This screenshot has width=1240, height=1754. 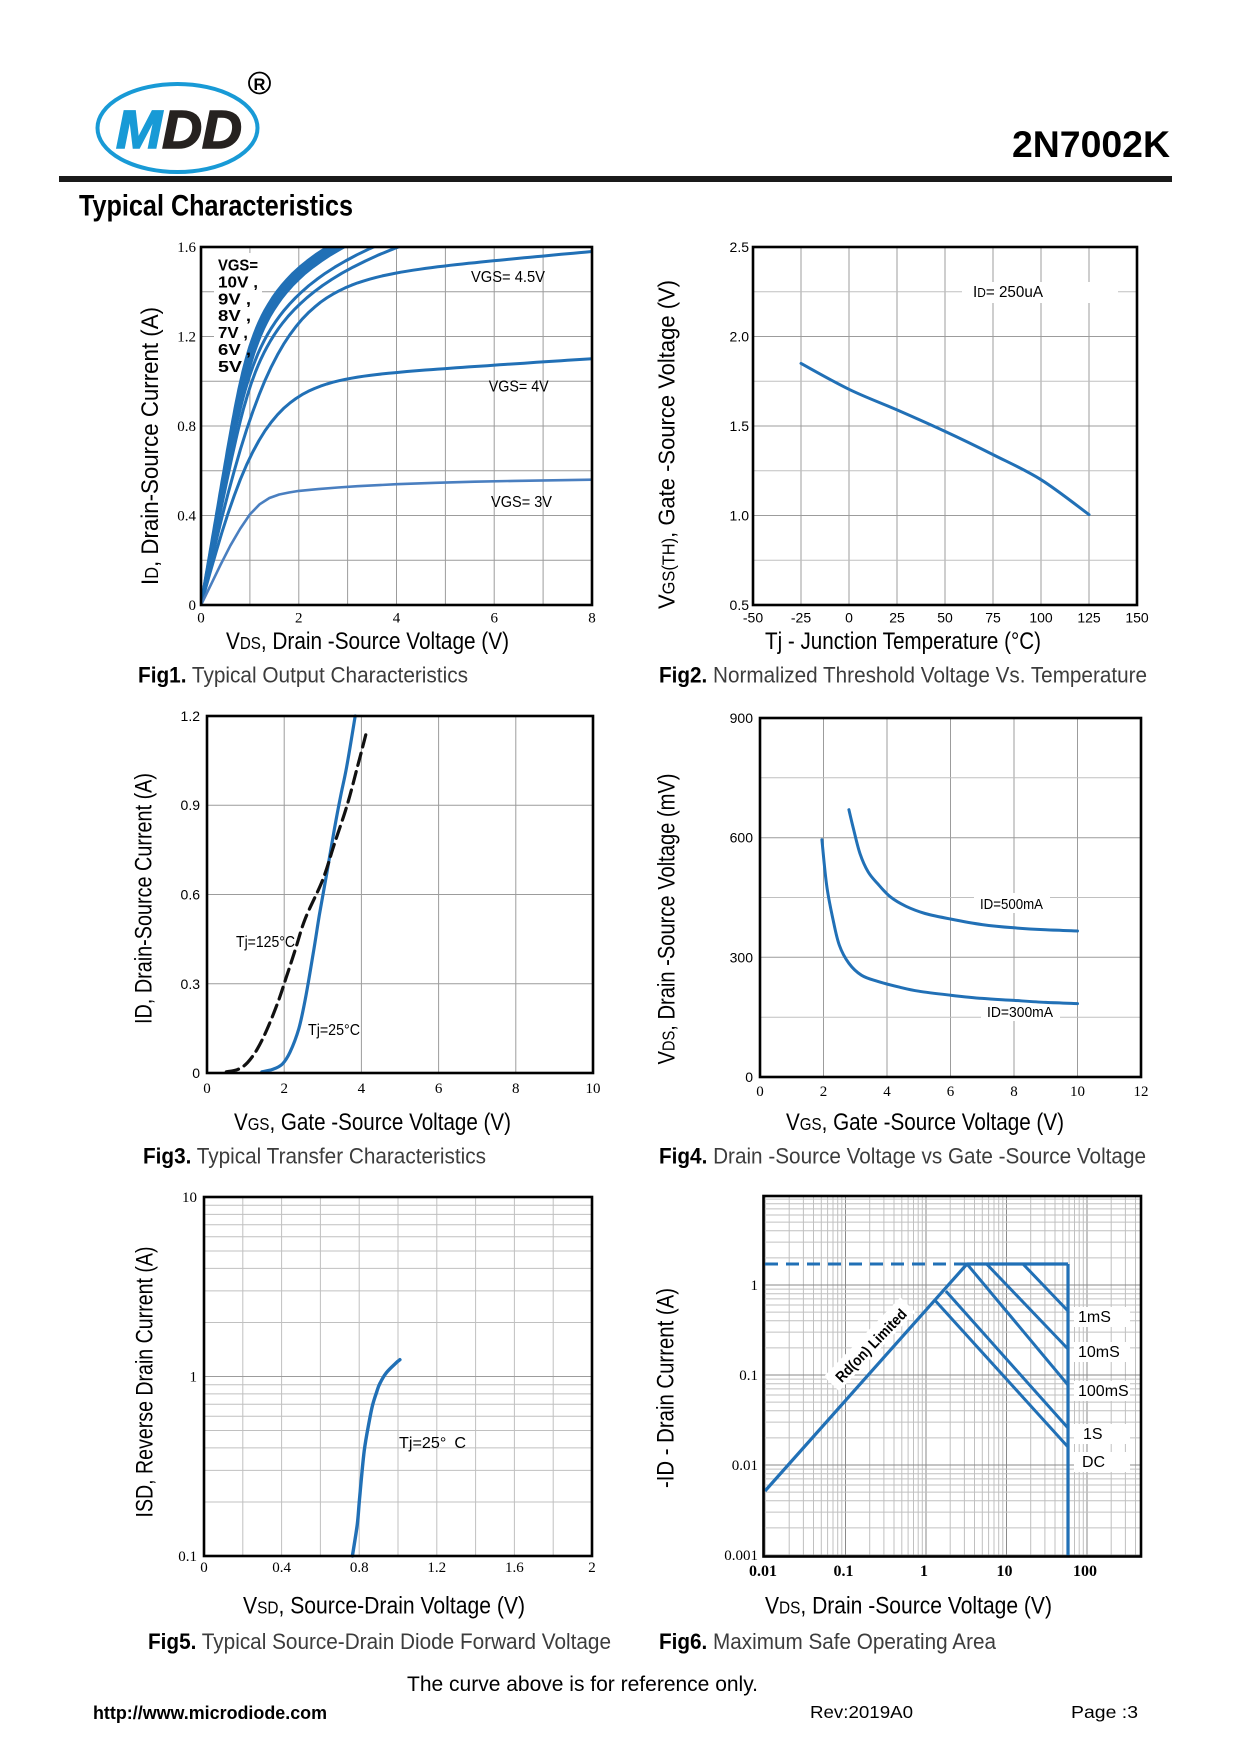 What do you see at coordinates (1091, 144) in the screenshot?
I see `svg-text: 2N7002K` at bounding box center [1091, 144].